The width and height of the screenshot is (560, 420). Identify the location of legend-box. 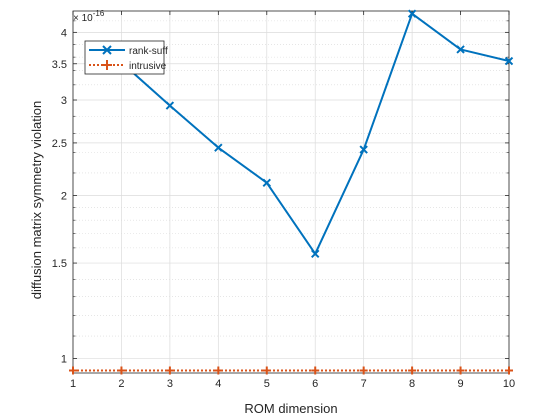
(124, 57).